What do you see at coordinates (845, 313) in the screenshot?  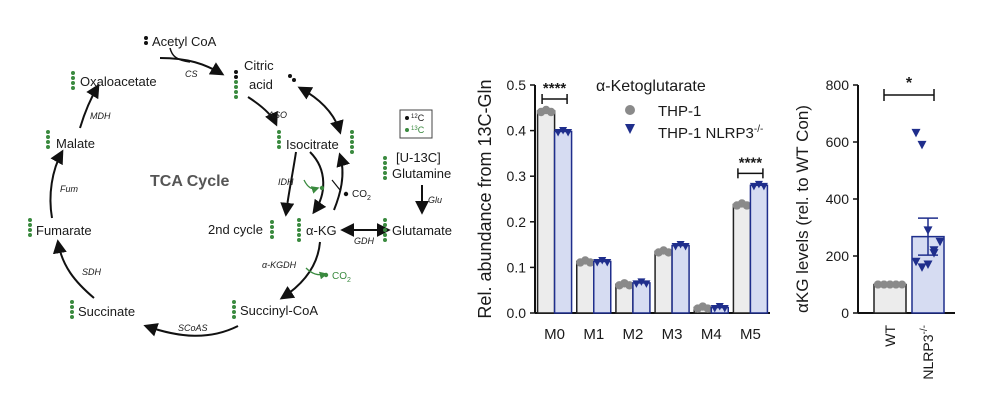 I see `chart2-y-tick-label: 0` at bounding box center [845, 313].